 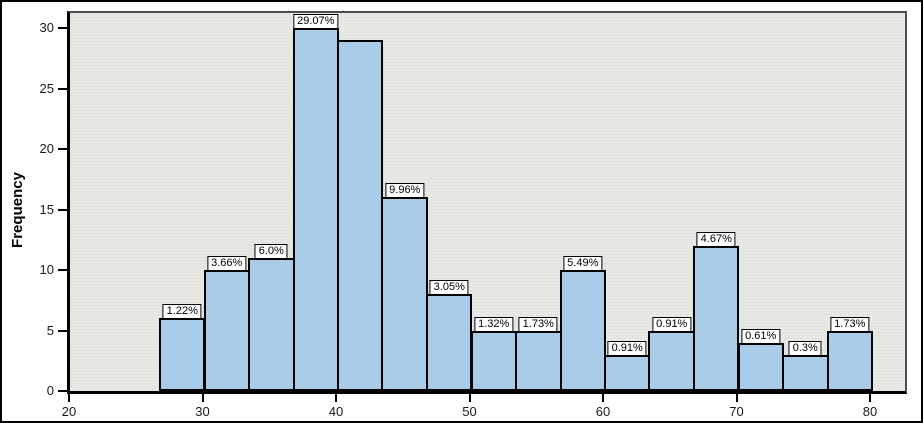 What do you see at coordinates (46, 27) in the screenshot?
I see `y-tick-label: 30` at bounding box center [46, 27].